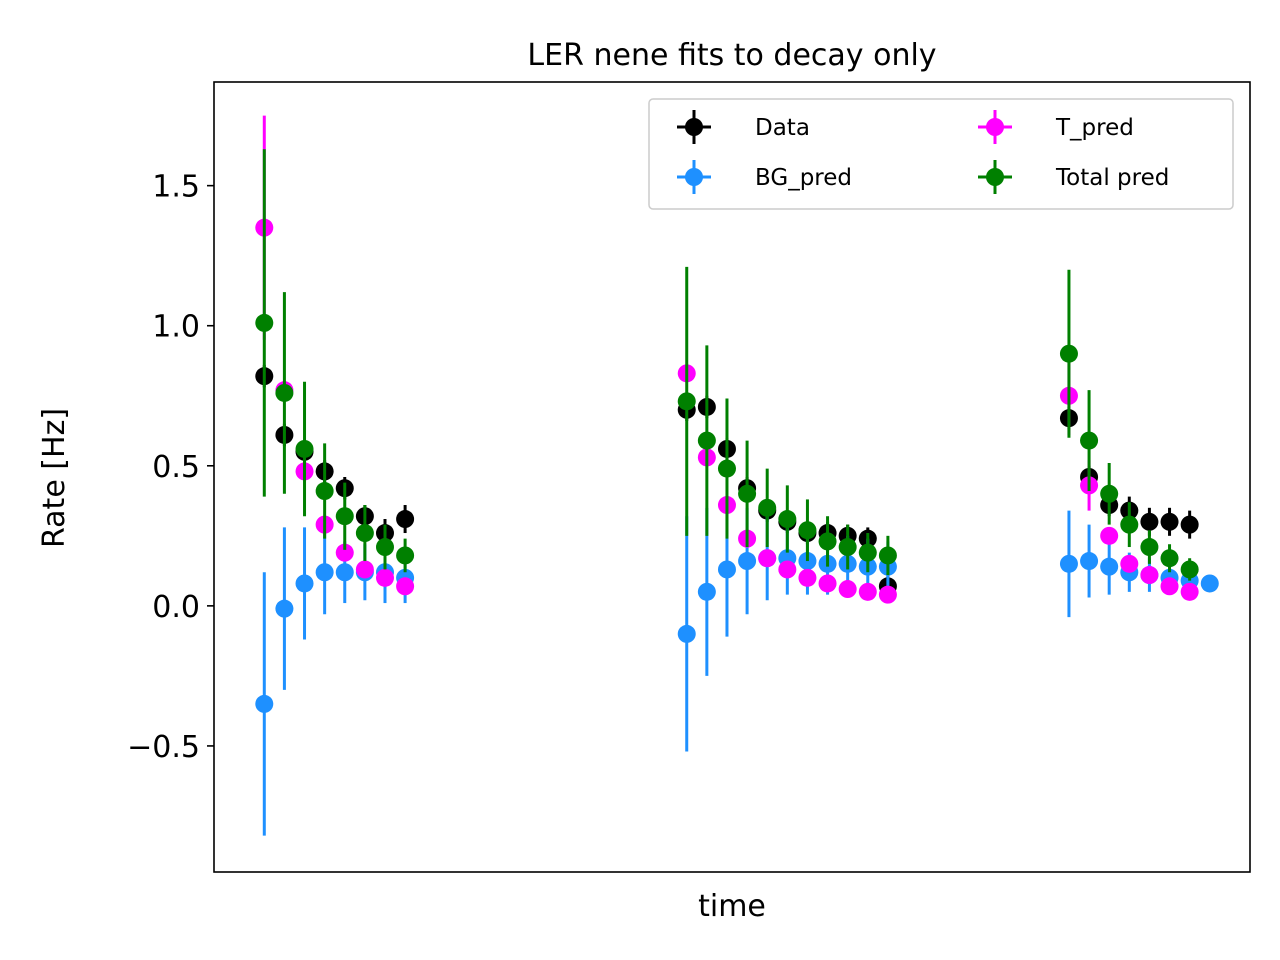 This screenshot has height=960, width=1280. What do you see at coordinates (54, 478) in the screenshot?
I see `y-axis-label: Rate [Hz]` at bounding box center [54, 478].